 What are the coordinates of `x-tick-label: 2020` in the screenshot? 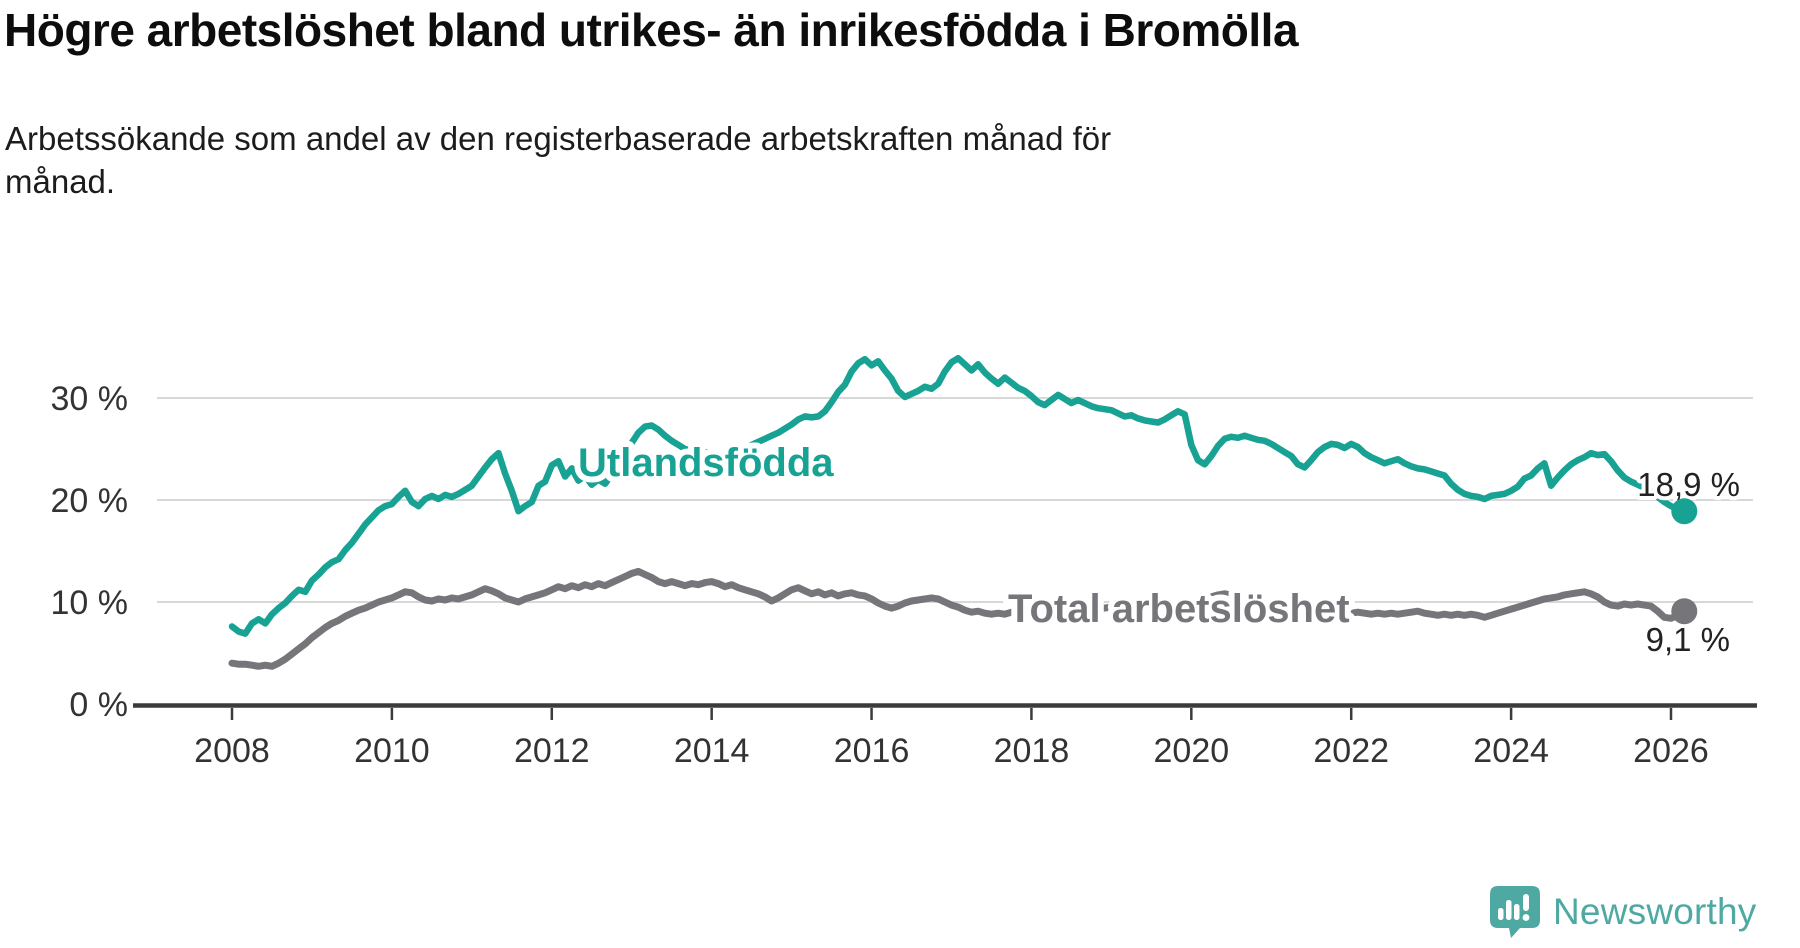 It's located at (1192, 751).